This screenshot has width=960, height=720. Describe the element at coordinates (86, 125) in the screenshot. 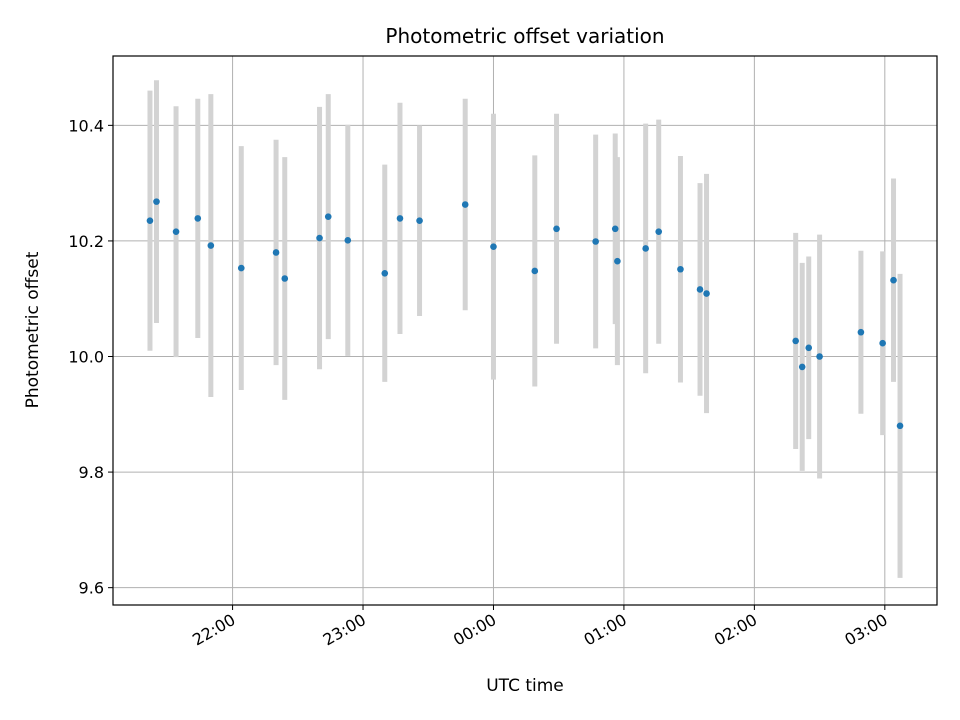

I see `y-tick-label: 10.4` at that location.